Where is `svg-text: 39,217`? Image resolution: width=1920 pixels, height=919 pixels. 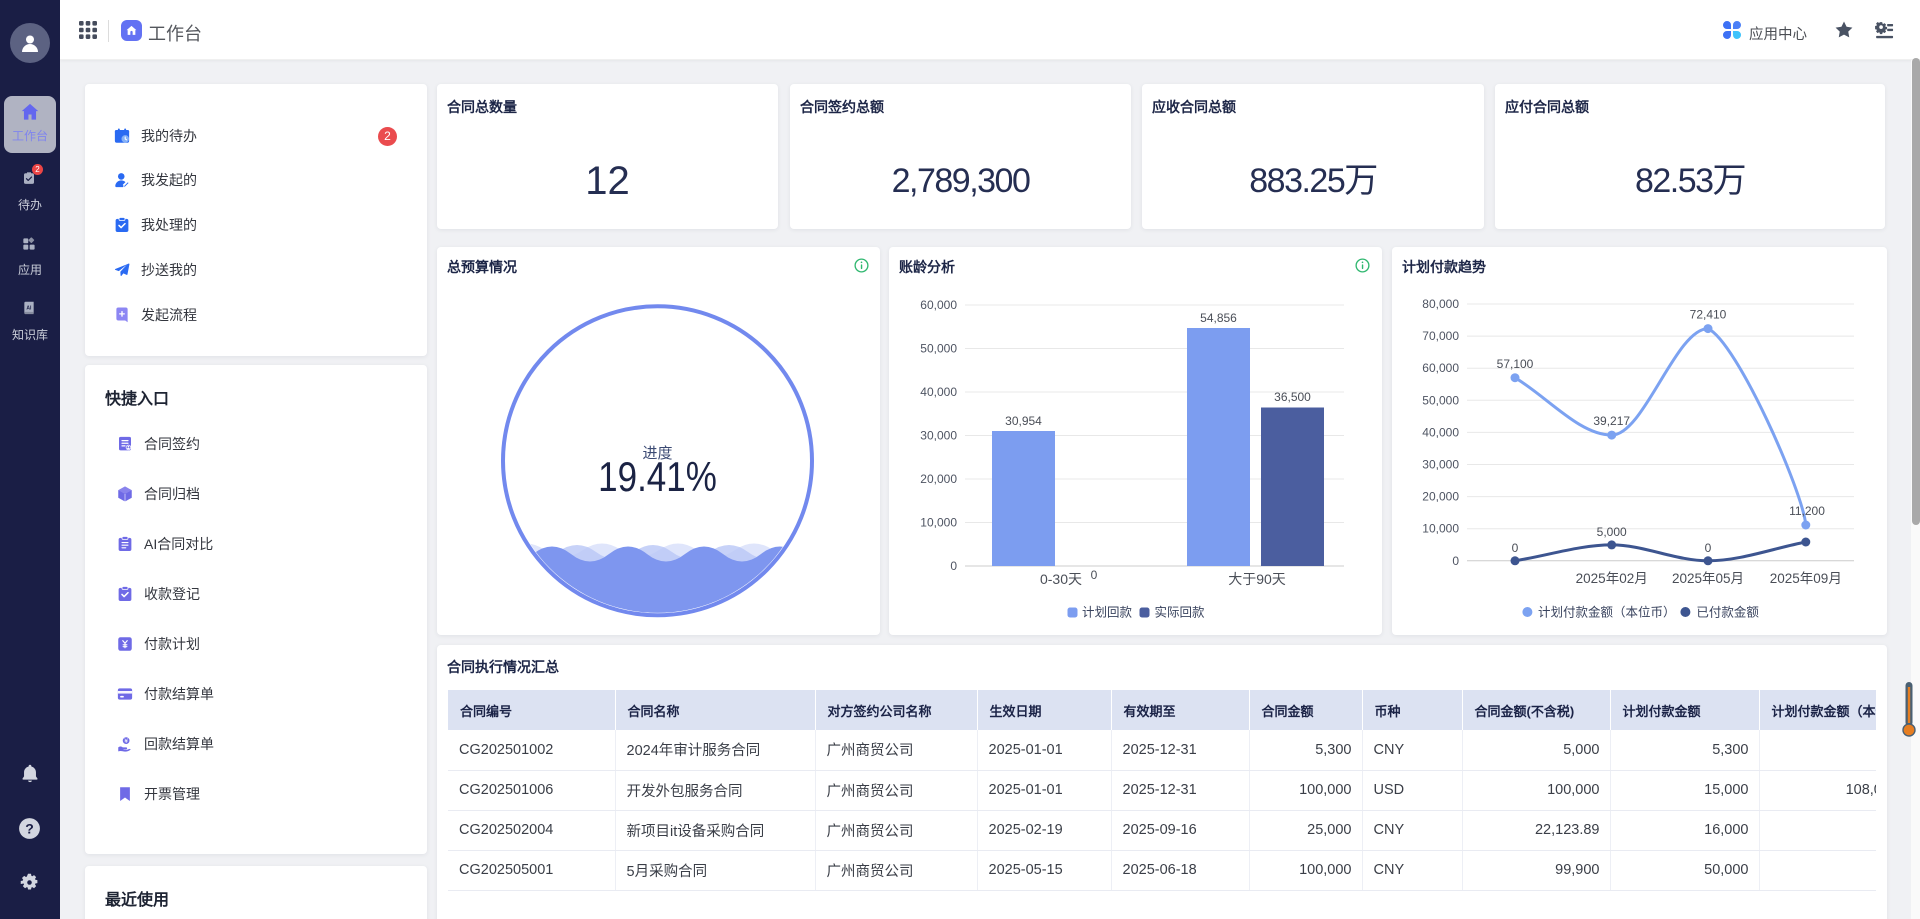
svg-text: 39,217 is located at coordinates (1611, 421).